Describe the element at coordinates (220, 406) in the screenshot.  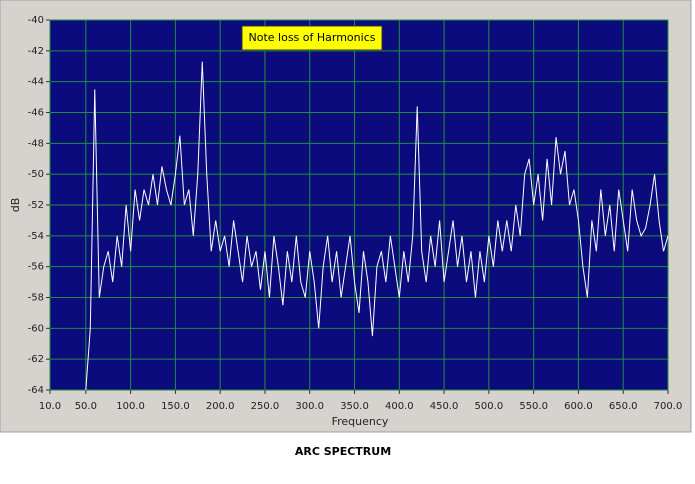
I see `x-tick-label: 200.0` at that location.